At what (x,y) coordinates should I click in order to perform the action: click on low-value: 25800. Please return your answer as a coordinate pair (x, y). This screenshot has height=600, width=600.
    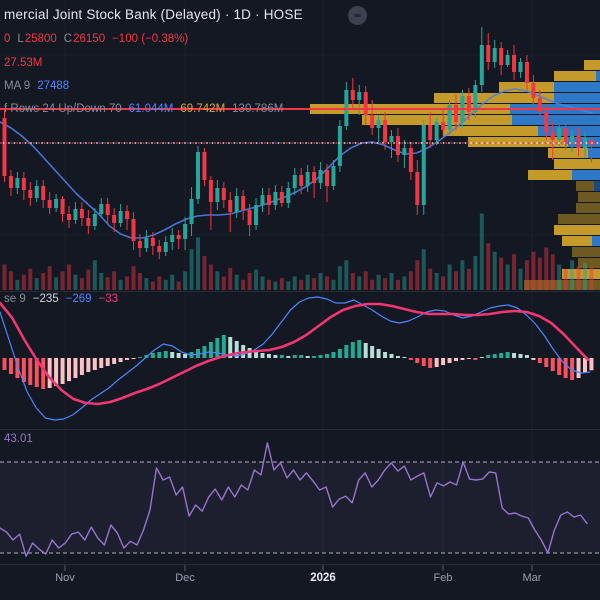
    Looking at the image, I should click on (40, 39).